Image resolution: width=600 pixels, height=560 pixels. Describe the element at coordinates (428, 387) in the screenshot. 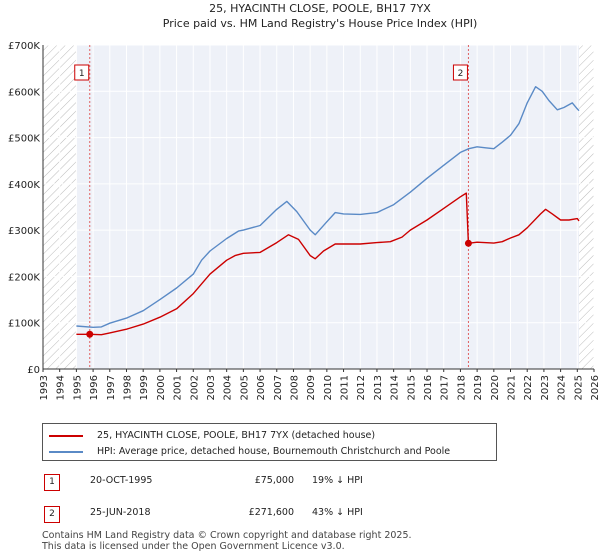

I see `x-tick-label: 2016` at that location.